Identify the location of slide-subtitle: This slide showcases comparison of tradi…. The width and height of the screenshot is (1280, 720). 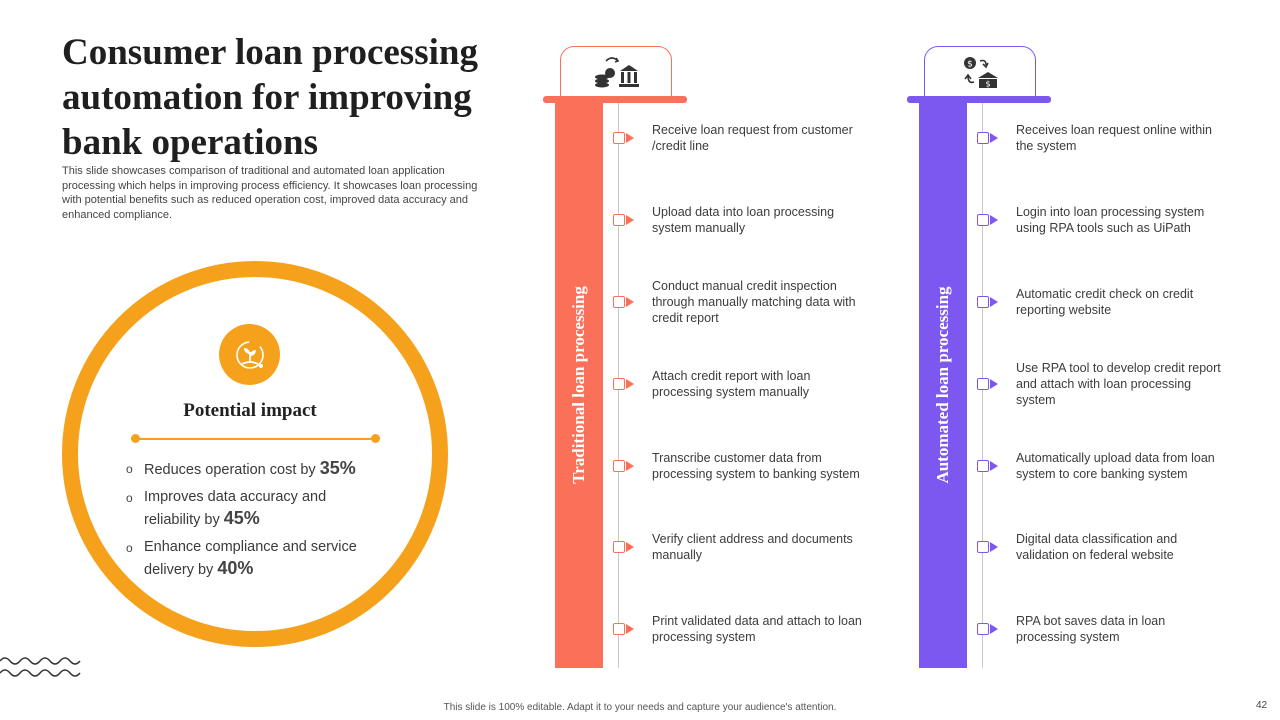
(270, 193).